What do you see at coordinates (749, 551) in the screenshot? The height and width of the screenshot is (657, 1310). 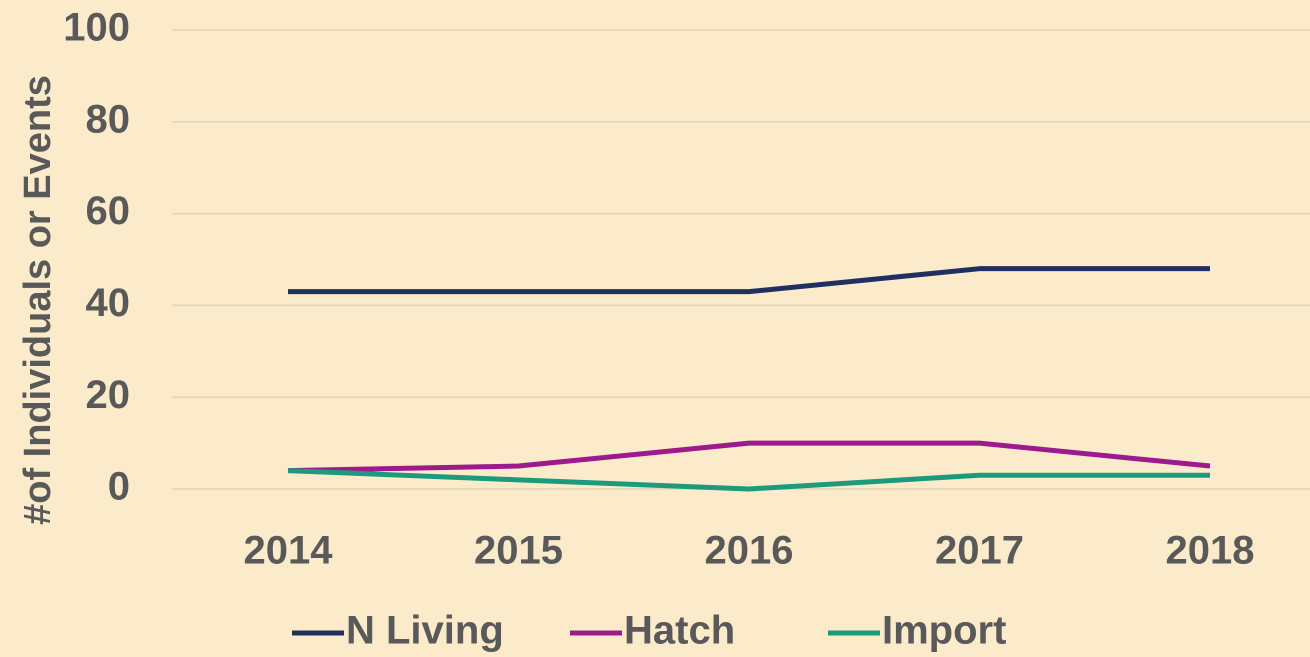 I see `x-tick-label: 2016` at bounding box center [749, 551].